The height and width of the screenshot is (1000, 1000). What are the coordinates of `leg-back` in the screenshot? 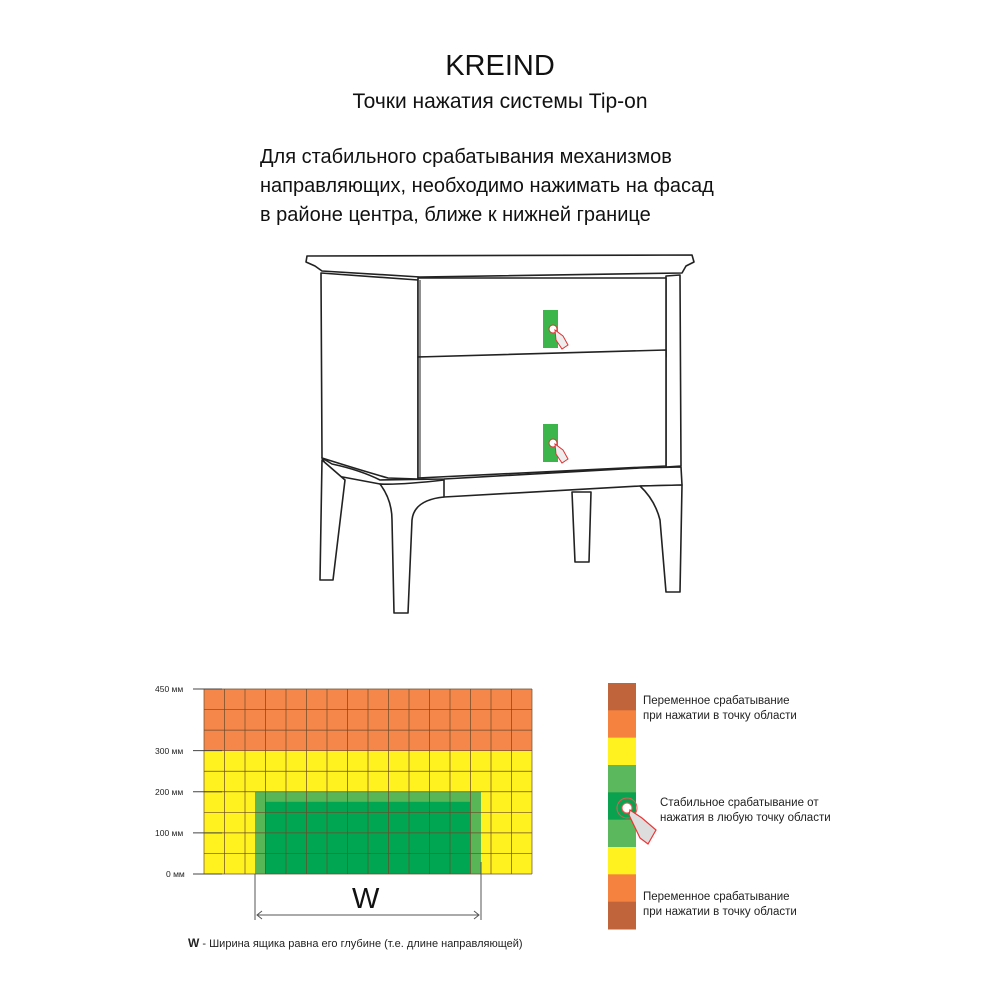 It's located at (581, 527).